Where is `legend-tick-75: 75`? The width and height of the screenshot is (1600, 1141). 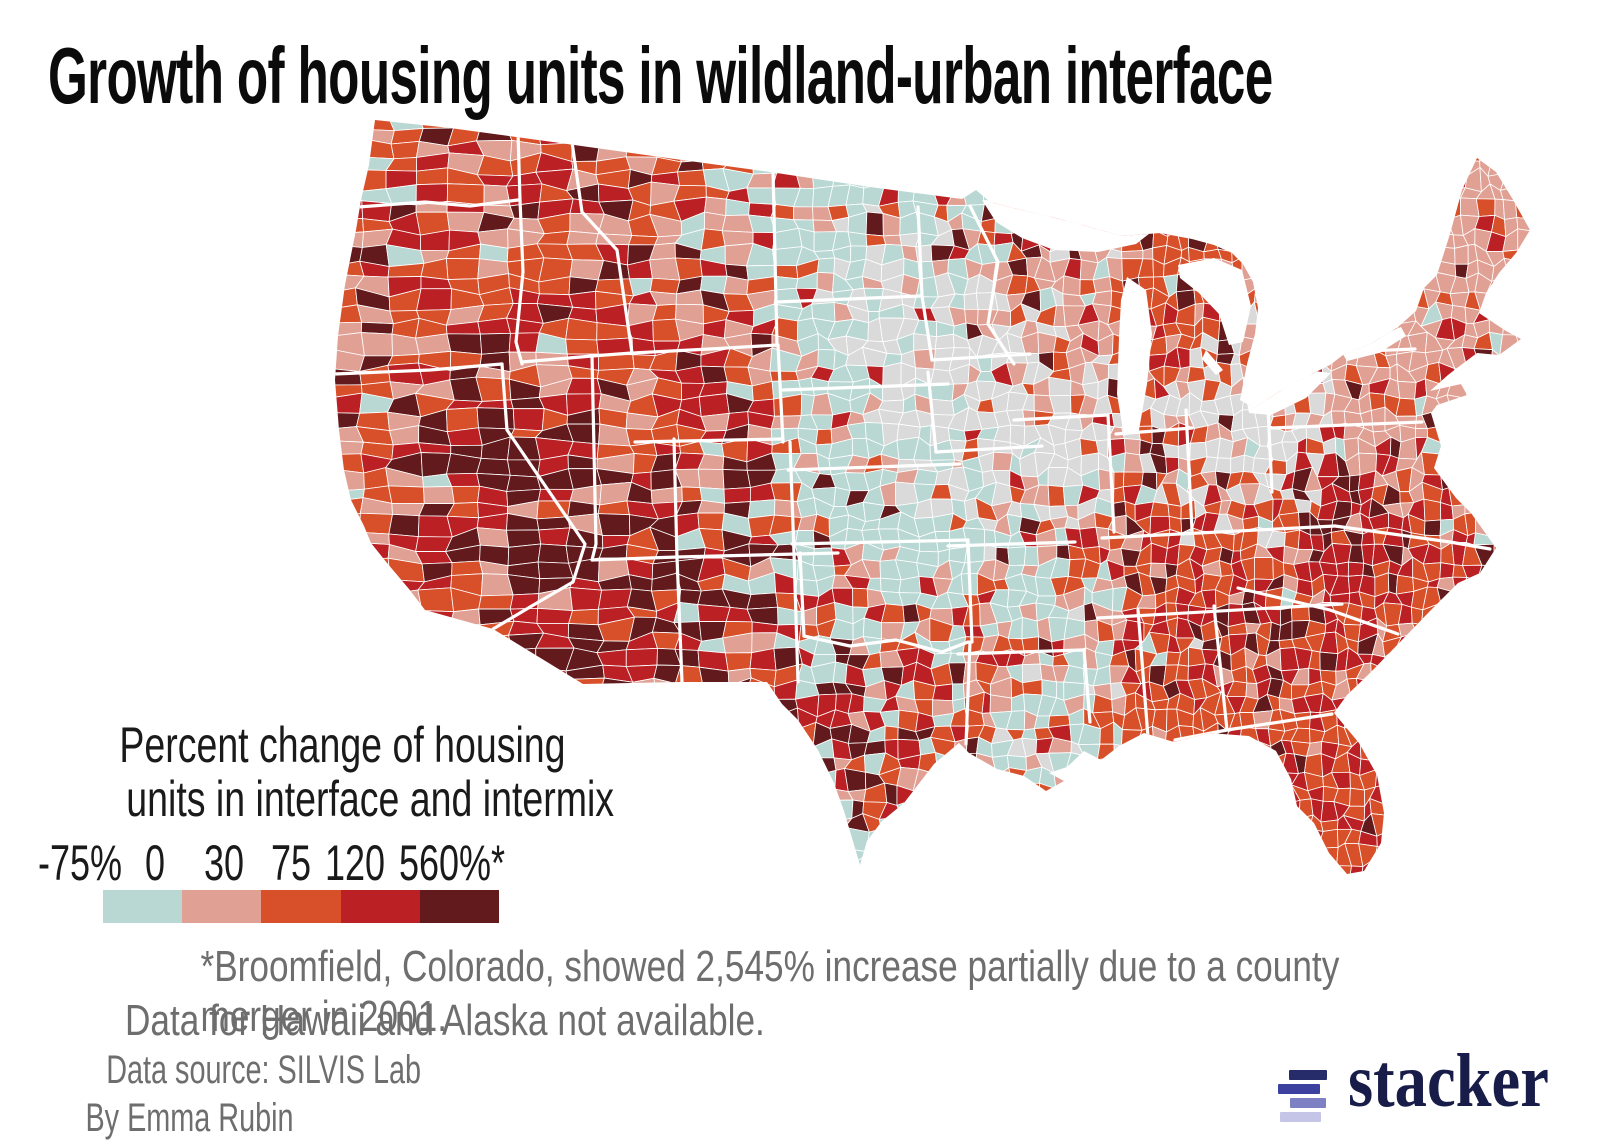 legend-tick-75: 75 is located at coordinates (291, 863).